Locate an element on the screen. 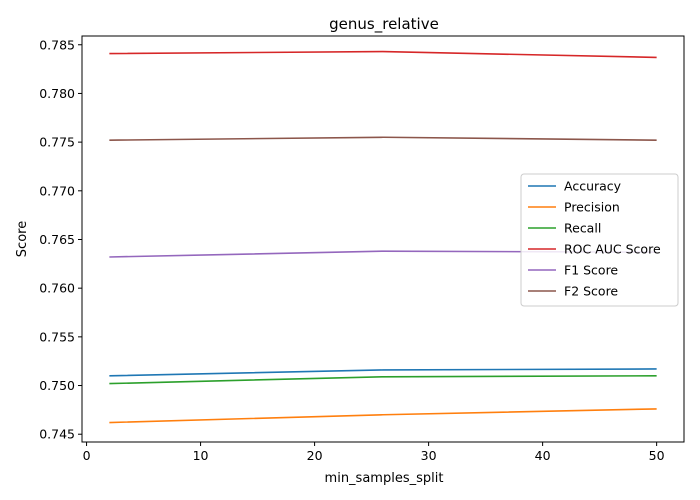 This screenshot has height=500, width=700. series-line-precision is located at coordinates (383, 416).